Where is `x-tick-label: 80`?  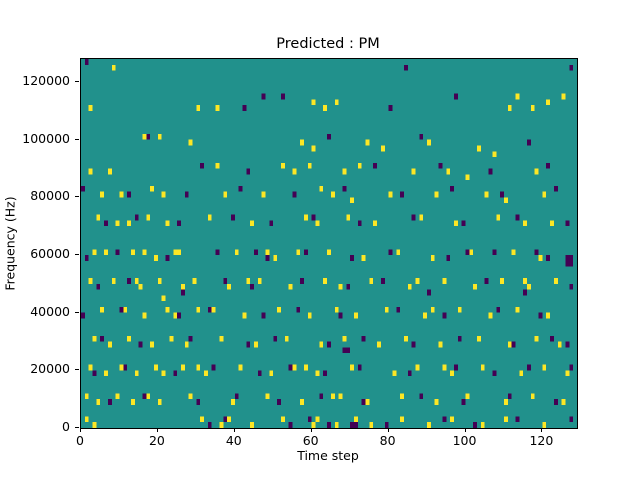 x-tick-label: 80 is located at coordinates (387, 440).